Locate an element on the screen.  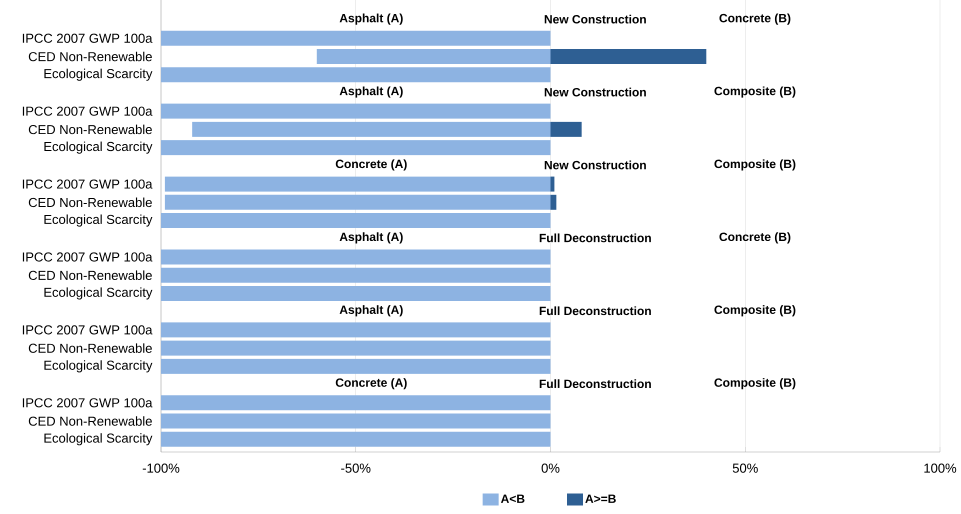
x-tick-label: -100% is located at coordinates (161, 468).